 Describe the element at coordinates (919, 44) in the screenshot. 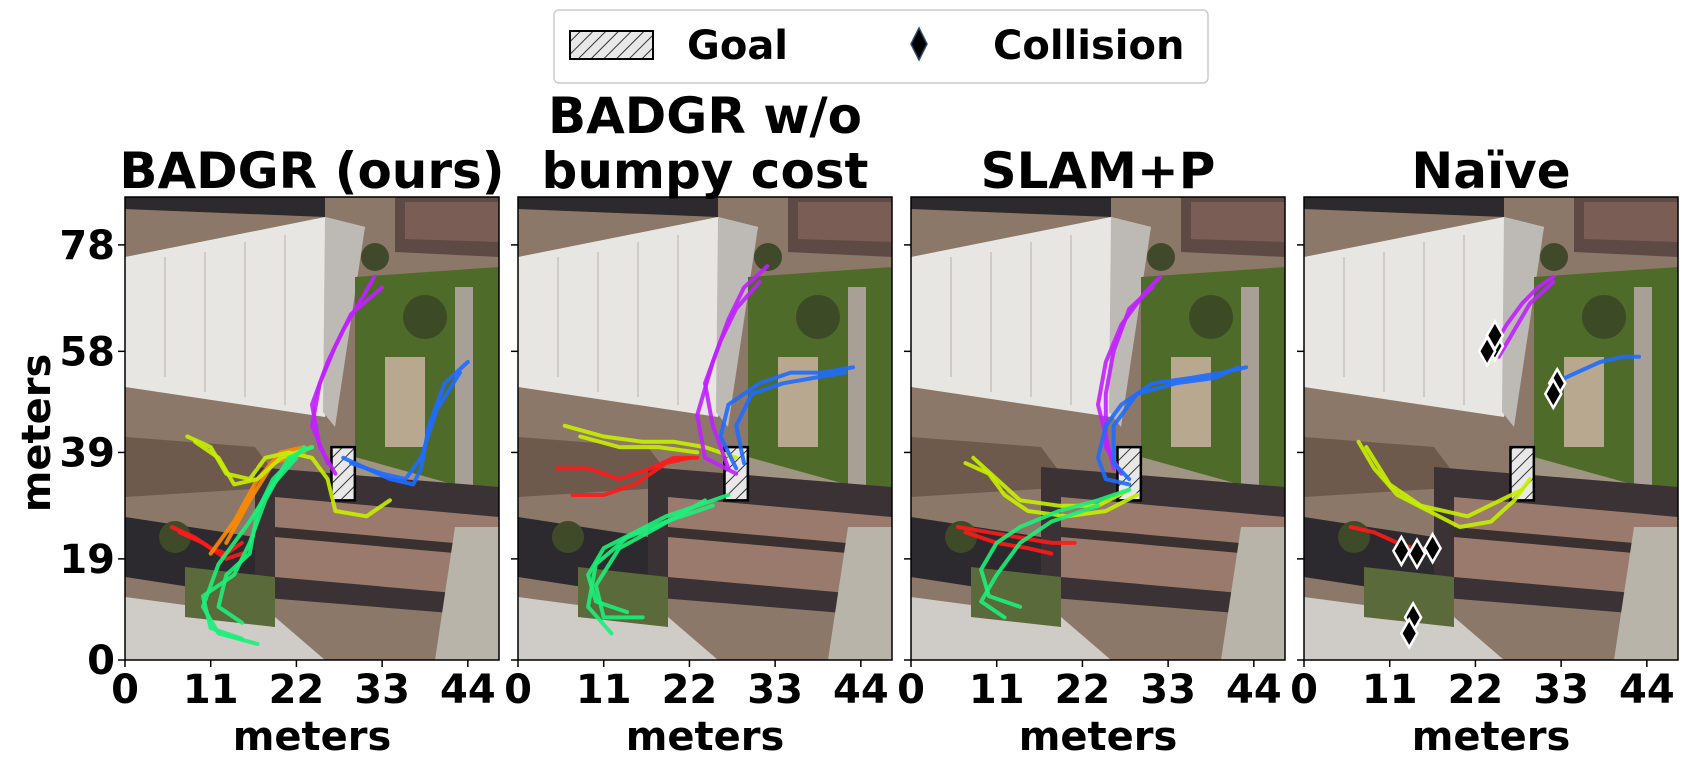

I see `black-diamond-icon` at that location.